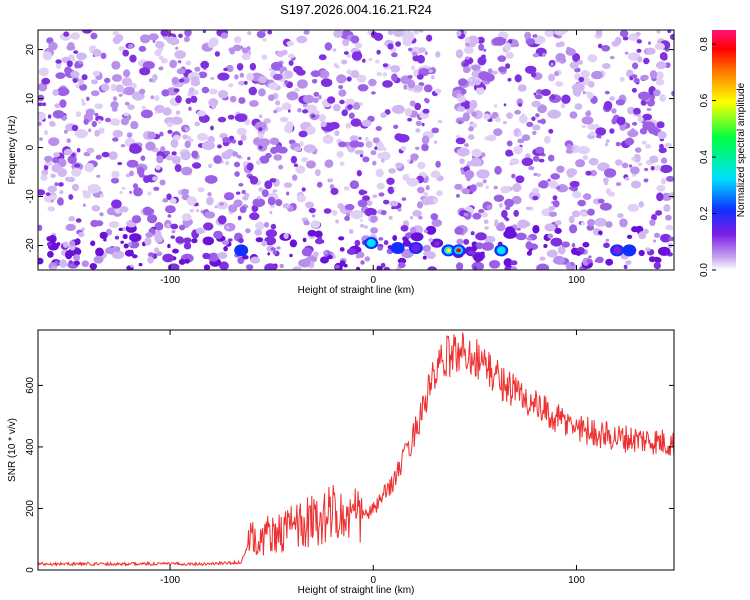 The height and width of the screenshot is (600, 750). What do you see at coordinates (12, 450) in the screenshot?
I see `line-y-axis-label: SNR (10 * v/v)` at bounding box center [12, 450].